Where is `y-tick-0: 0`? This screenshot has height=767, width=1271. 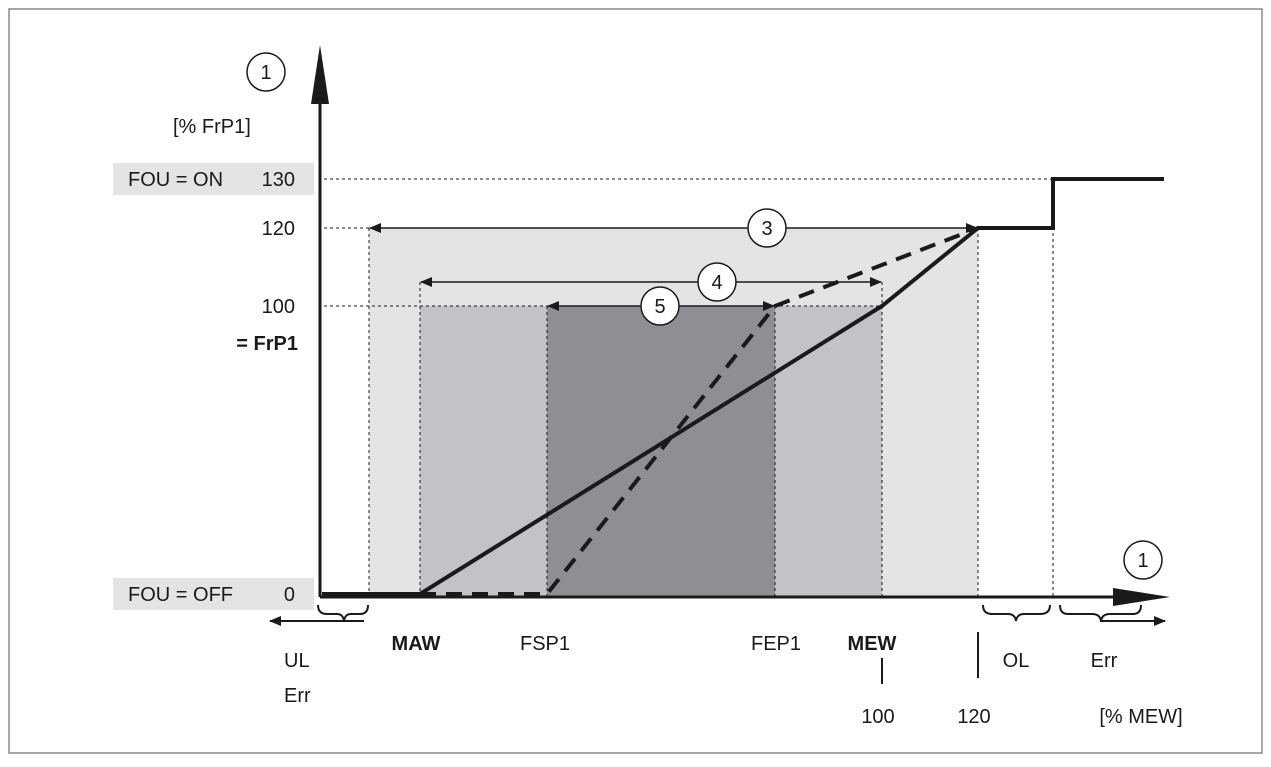
y-tick-0: 0 is located at coordinates (289, 595).